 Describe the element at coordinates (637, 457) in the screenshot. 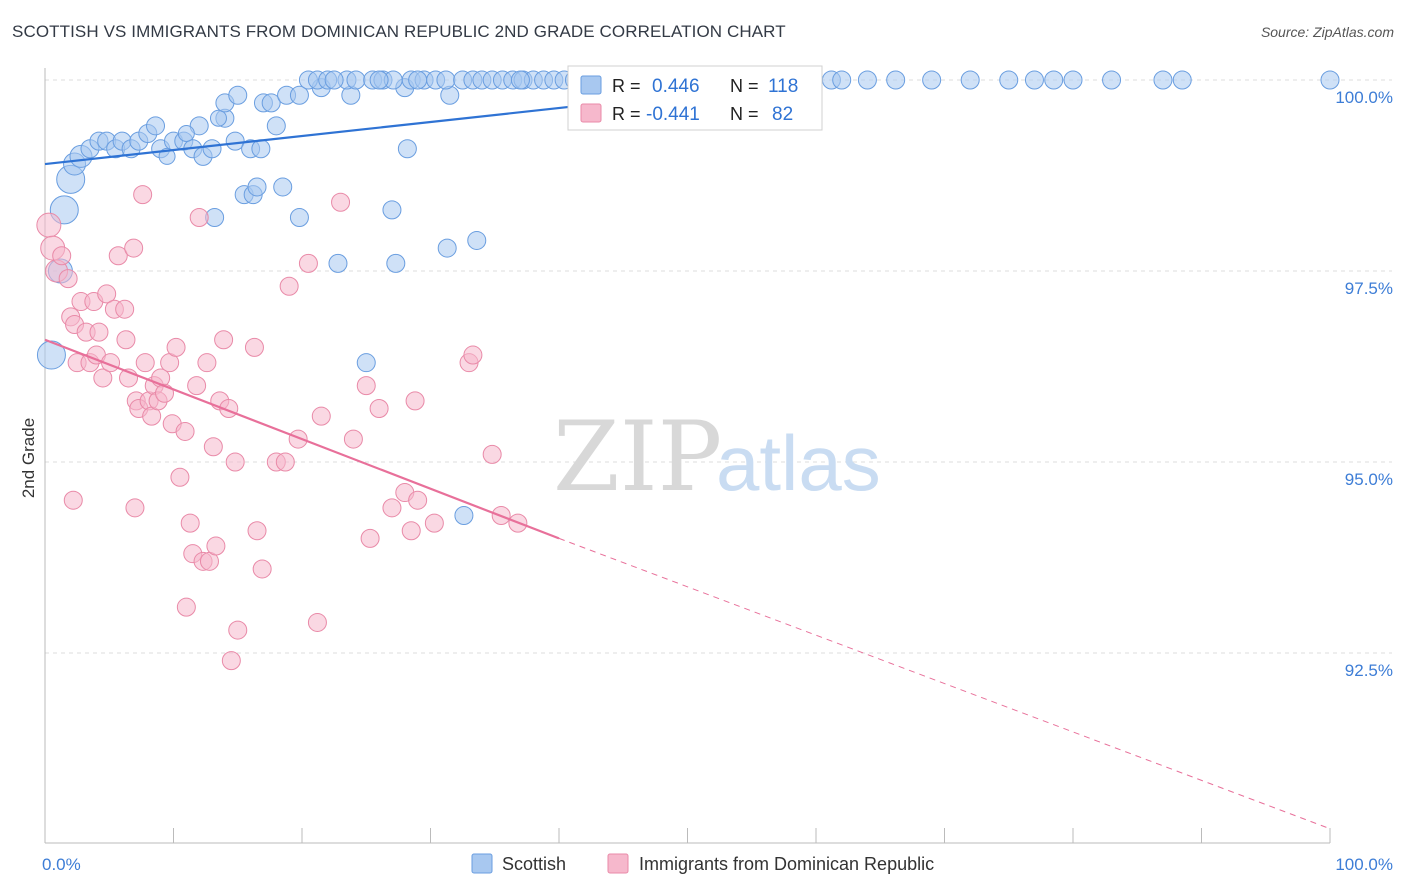

I see `watermark-zip: ZIP` at that location.